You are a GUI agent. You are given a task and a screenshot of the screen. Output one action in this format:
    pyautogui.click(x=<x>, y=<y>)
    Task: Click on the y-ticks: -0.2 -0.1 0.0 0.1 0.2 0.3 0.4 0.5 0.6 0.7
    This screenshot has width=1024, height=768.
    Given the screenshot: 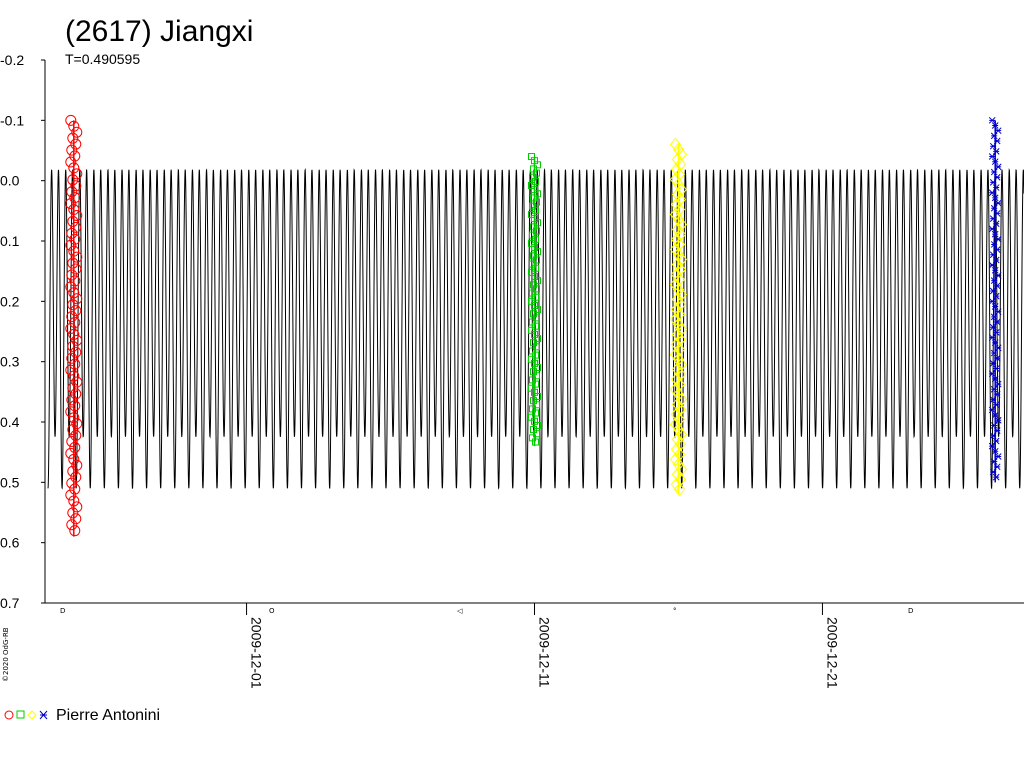 What is the action you would take?
    pyautogui.click(x=22, y=331)
    